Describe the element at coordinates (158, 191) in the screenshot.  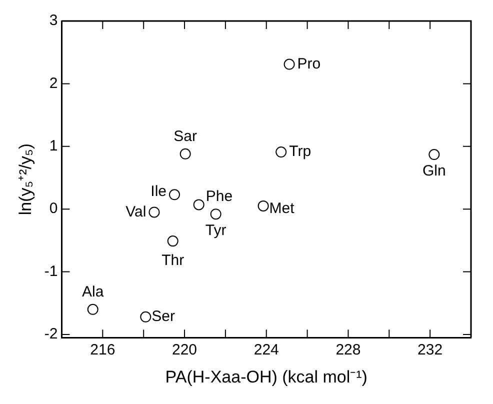
I see `annotation: Ile` at that location.